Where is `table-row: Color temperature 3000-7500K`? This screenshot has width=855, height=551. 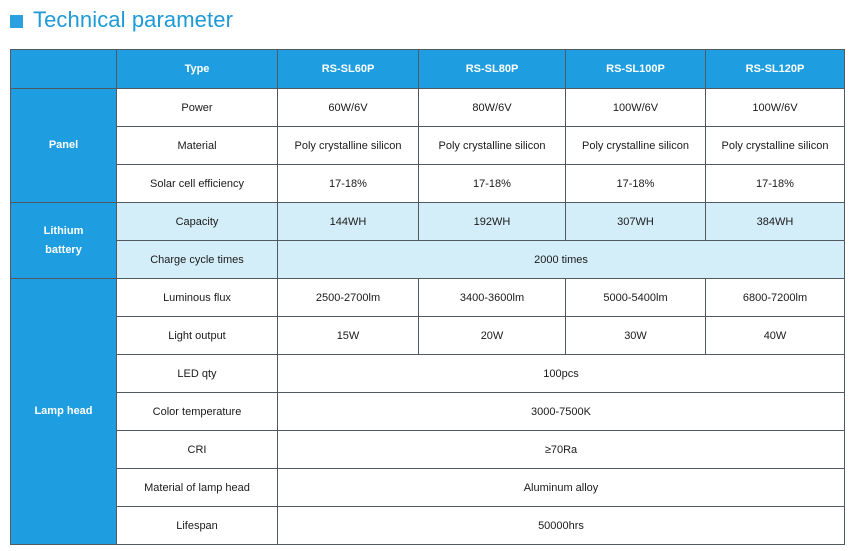 table-row: Color temperature 3000-7500K is located at coordinates (428, 411).